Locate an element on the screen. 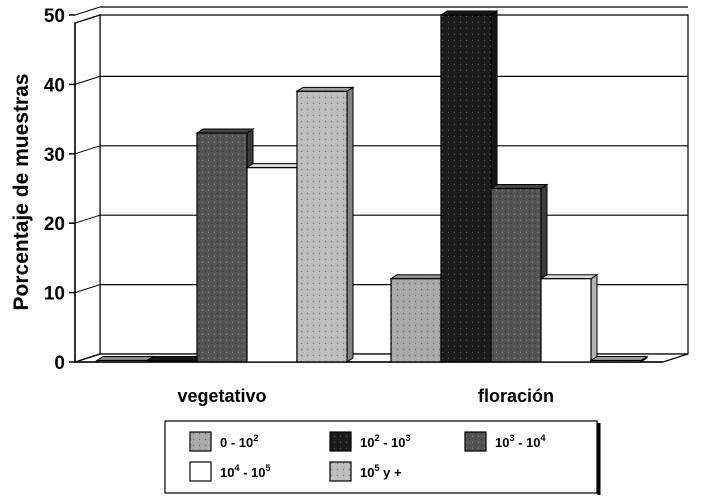 The width and height of the screenshot is (708, 500). y-tick-label: 30 is located at coordinates (54, 155).